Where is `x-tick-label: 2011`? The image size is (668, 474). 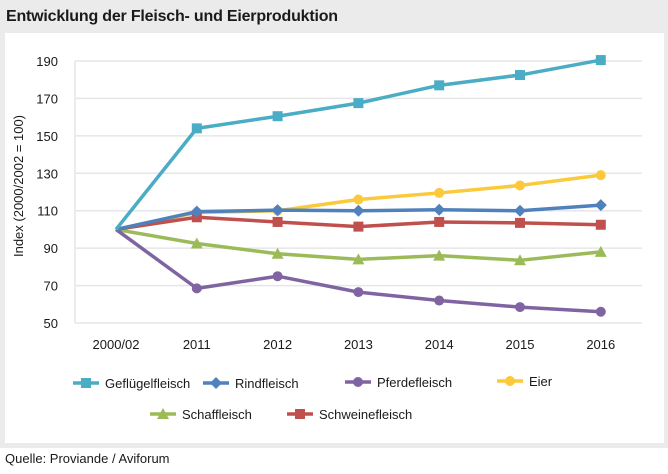 x-tick-label: 2011 is located at coordinates (197, 344).